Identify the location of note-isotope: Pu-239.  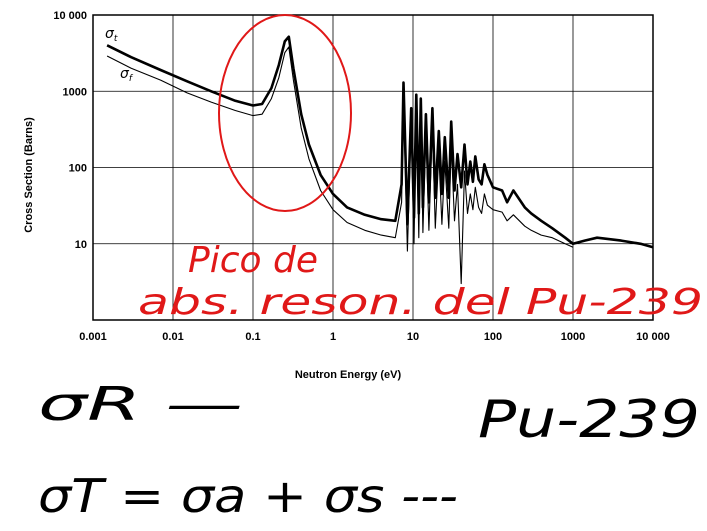
(589, 420).